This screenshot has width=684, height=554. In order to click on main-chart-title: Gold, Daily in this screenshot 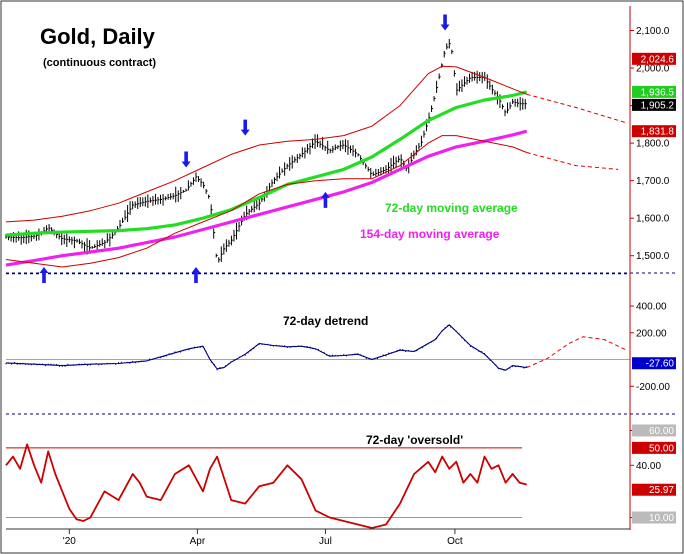, I will do `click(98, 36)`.